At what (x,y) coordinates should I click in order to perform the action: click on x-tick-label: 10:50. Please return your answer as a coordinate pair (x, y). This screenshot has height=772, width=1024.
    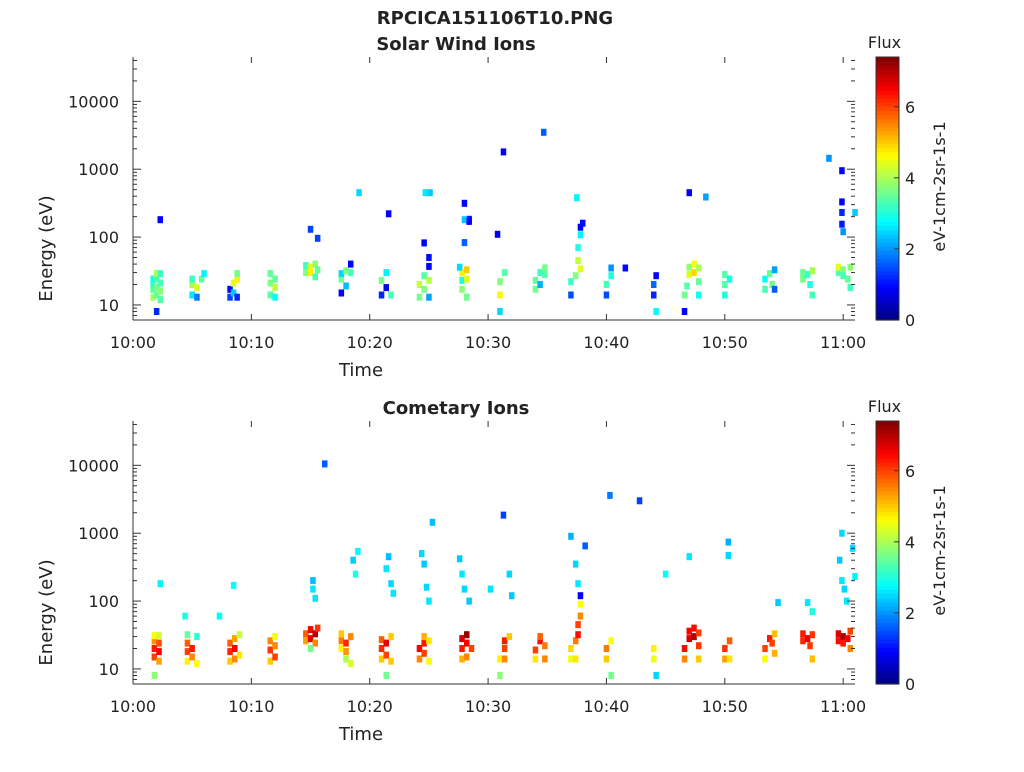
    Looking at the image, I should click on (725, 706).